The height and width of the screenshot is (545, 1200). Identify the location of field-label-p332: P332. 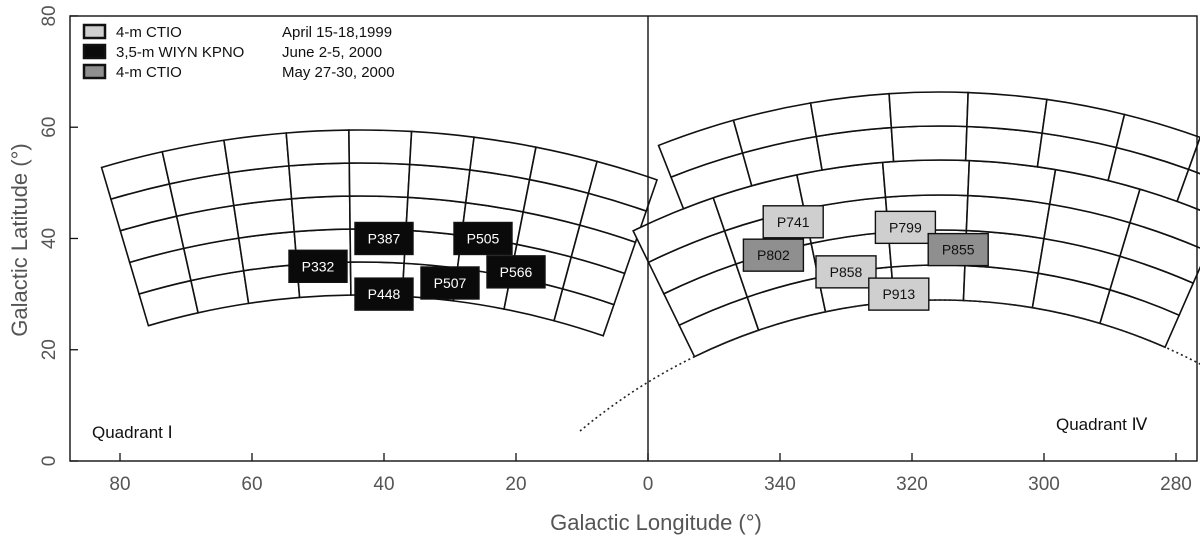
(318, 266).